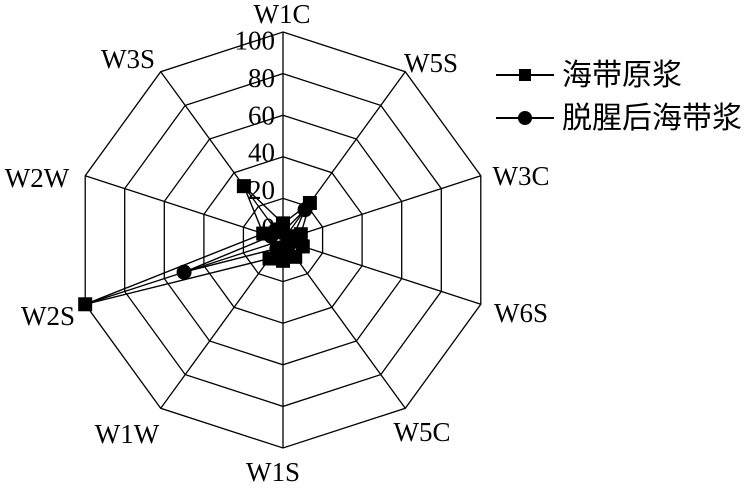  What do you see at coordinates (128, 59) in the screenshot?
I see `axis-label-W3S: W3S` at bounding box center [128, 59].